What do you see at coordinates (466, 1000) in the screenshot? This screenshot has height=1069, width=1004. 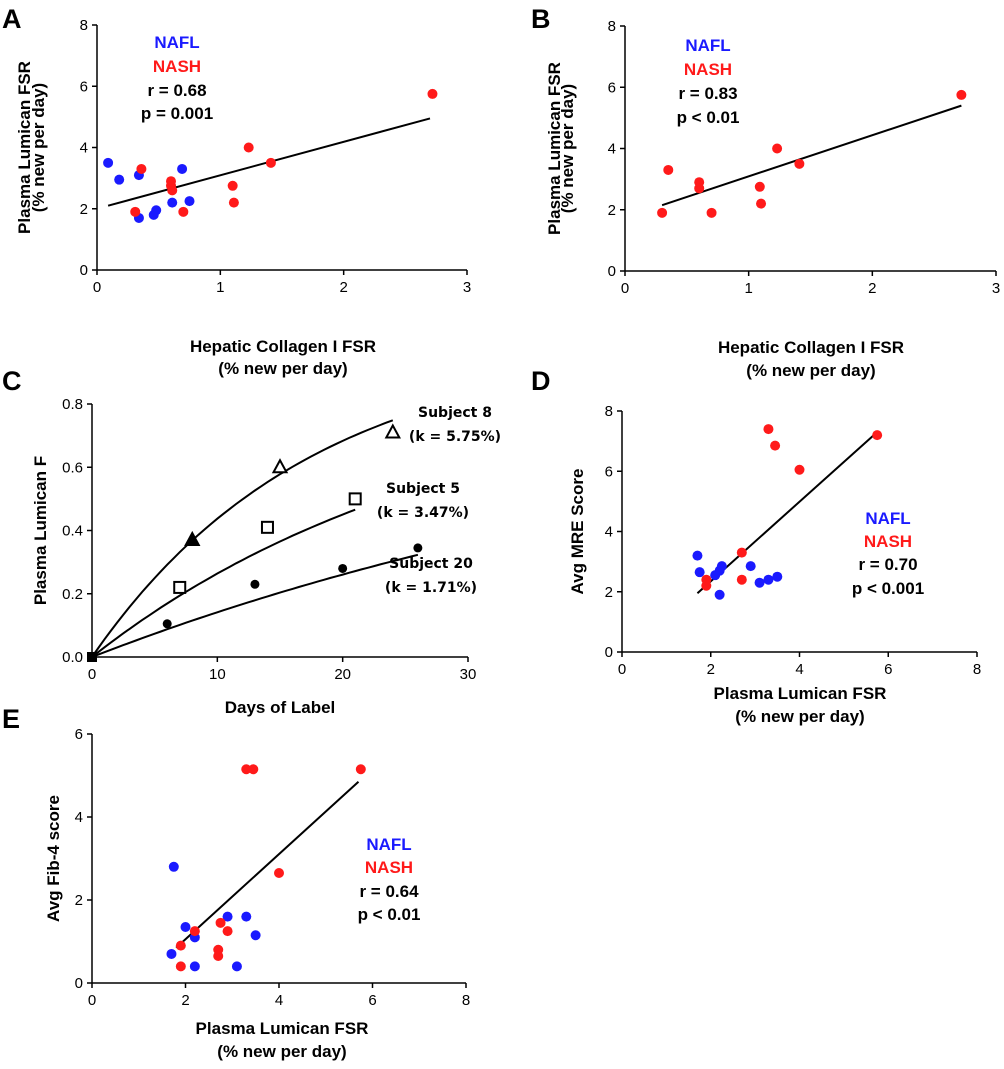 I see `x-tick-label: 8` at bounding box center [466, 1000].